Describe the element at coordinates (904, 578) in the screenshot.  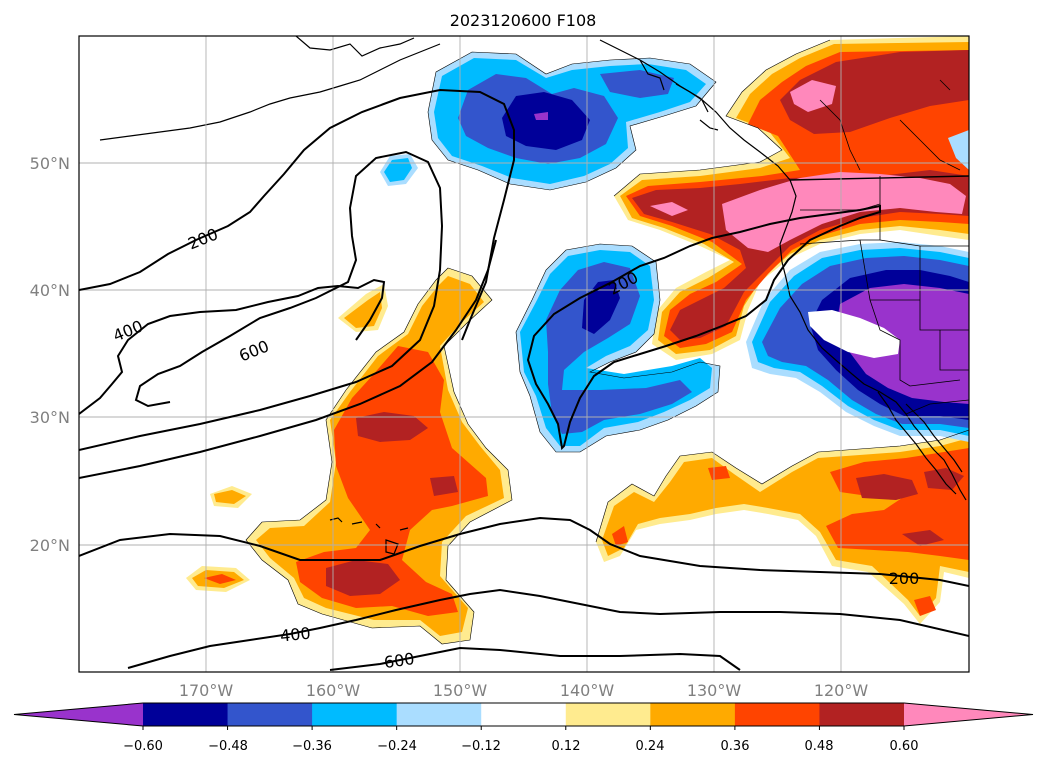
I see `contour-label-200-south: 200` at that location.